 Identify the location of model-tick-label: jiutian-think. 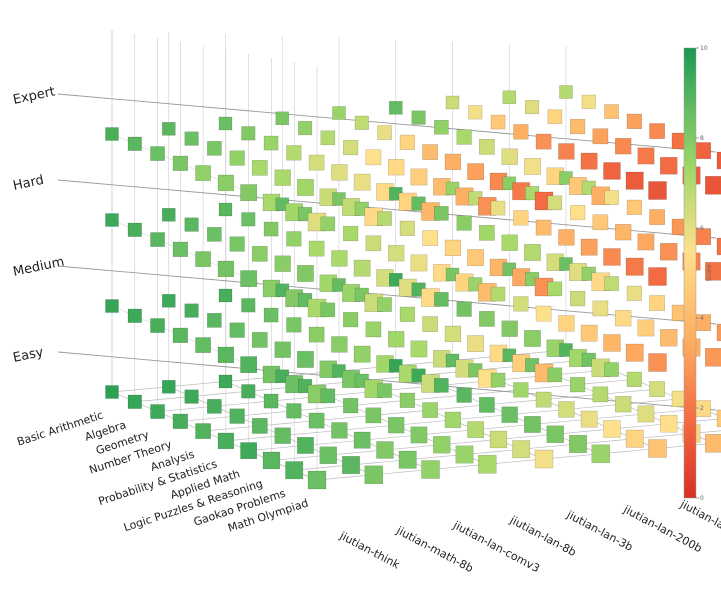
(370, 550).